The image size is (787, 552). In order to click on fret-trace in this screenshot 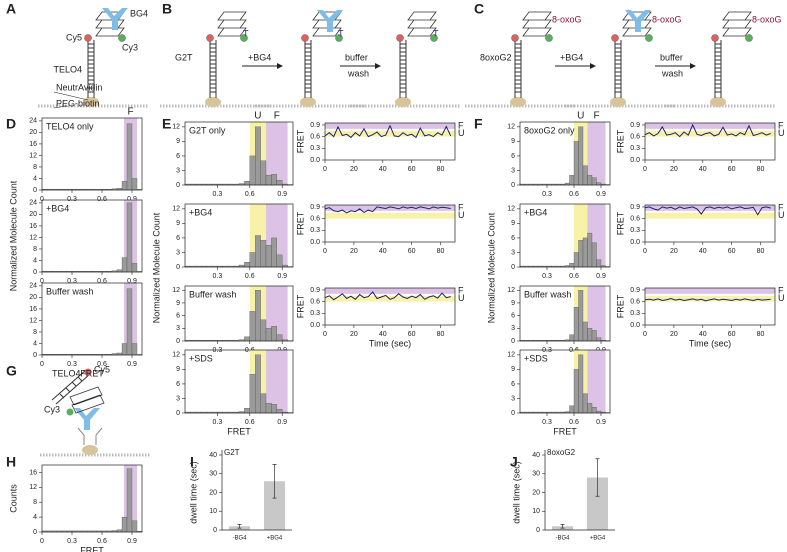, I will do `click(707, 130)`.